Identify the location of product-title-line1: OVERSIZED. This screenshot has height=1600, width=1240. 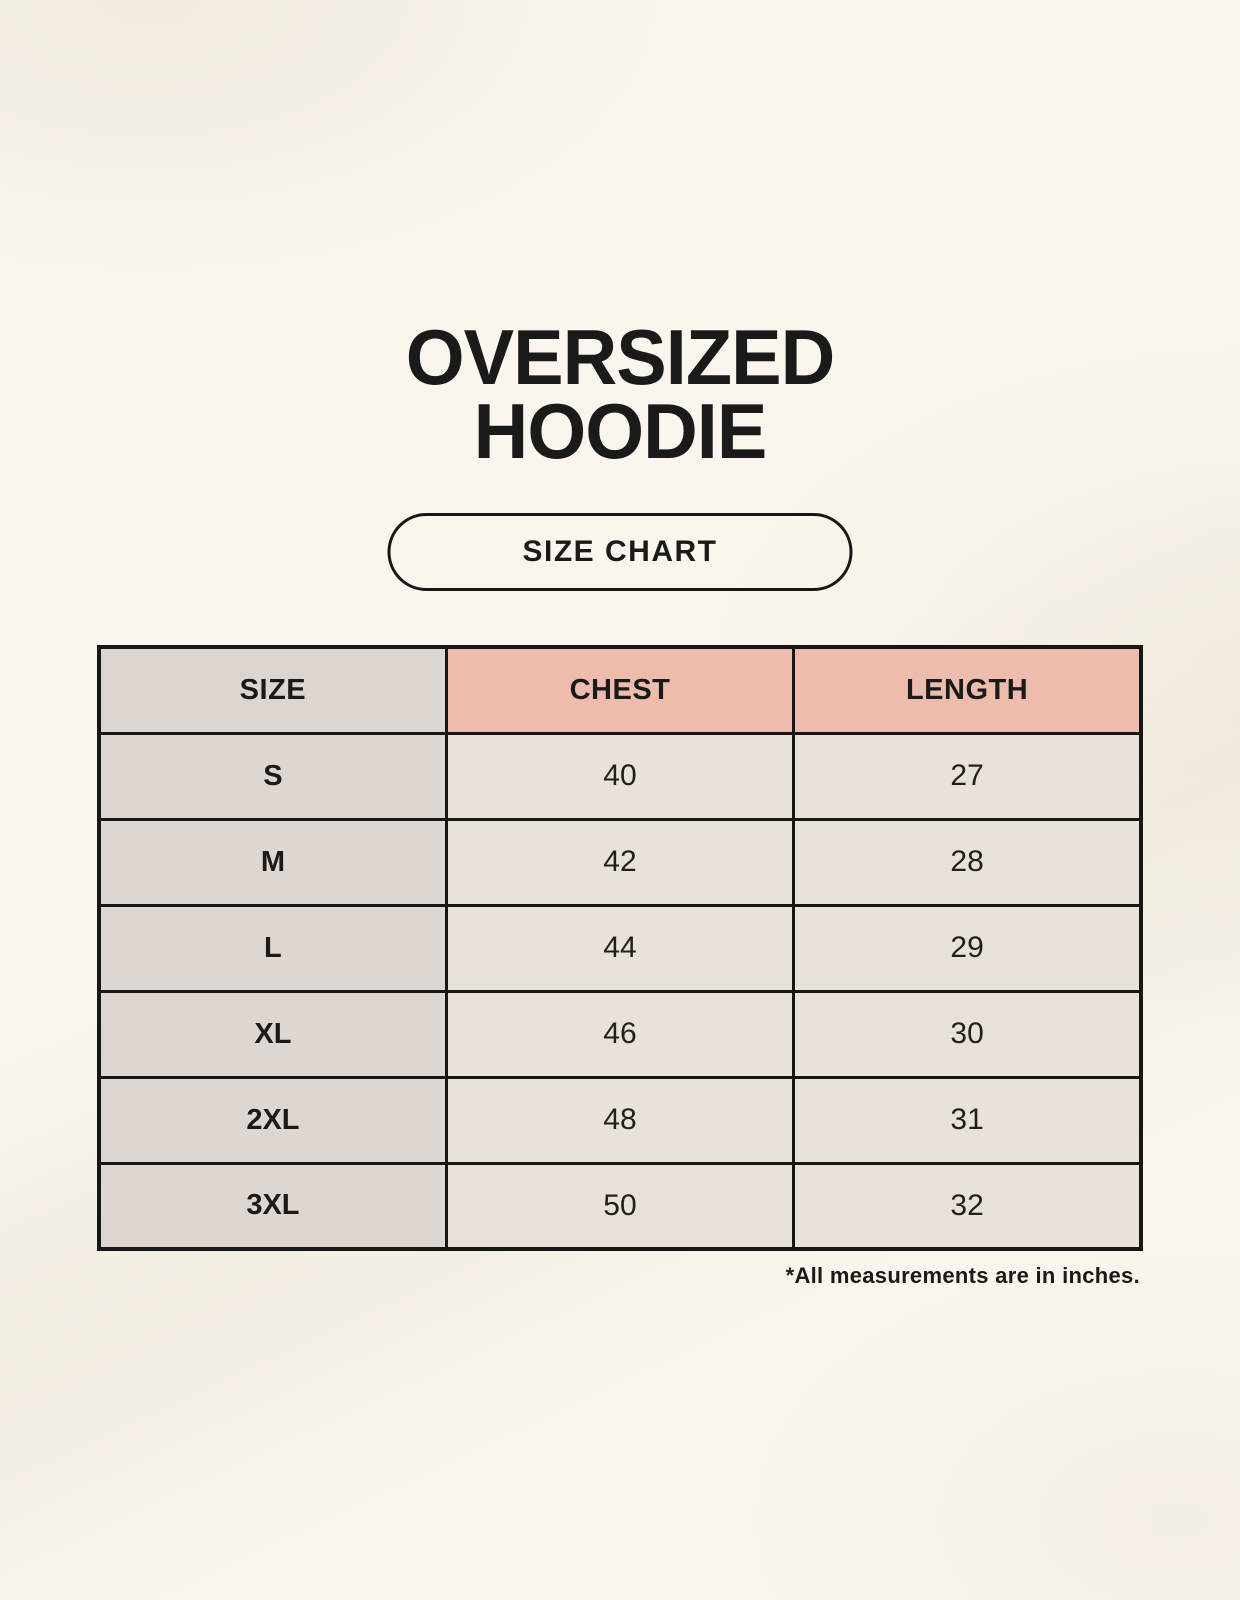
(620, 357).